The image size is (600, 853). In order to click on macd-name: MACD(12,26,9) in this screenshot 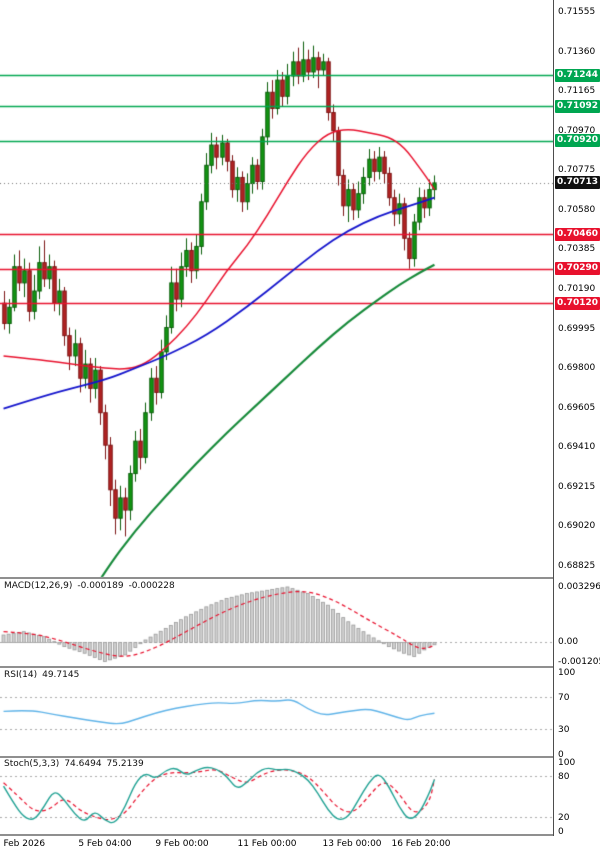, I will do `click(38, 586)`.